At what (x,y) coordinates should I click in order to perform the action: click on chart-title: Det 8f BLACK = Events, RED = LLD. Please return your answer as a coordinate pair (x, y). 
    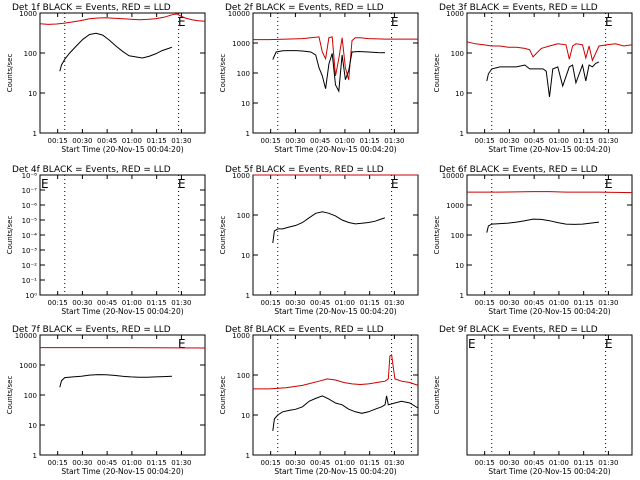
    Looking at the image, I should click on (304, 330).